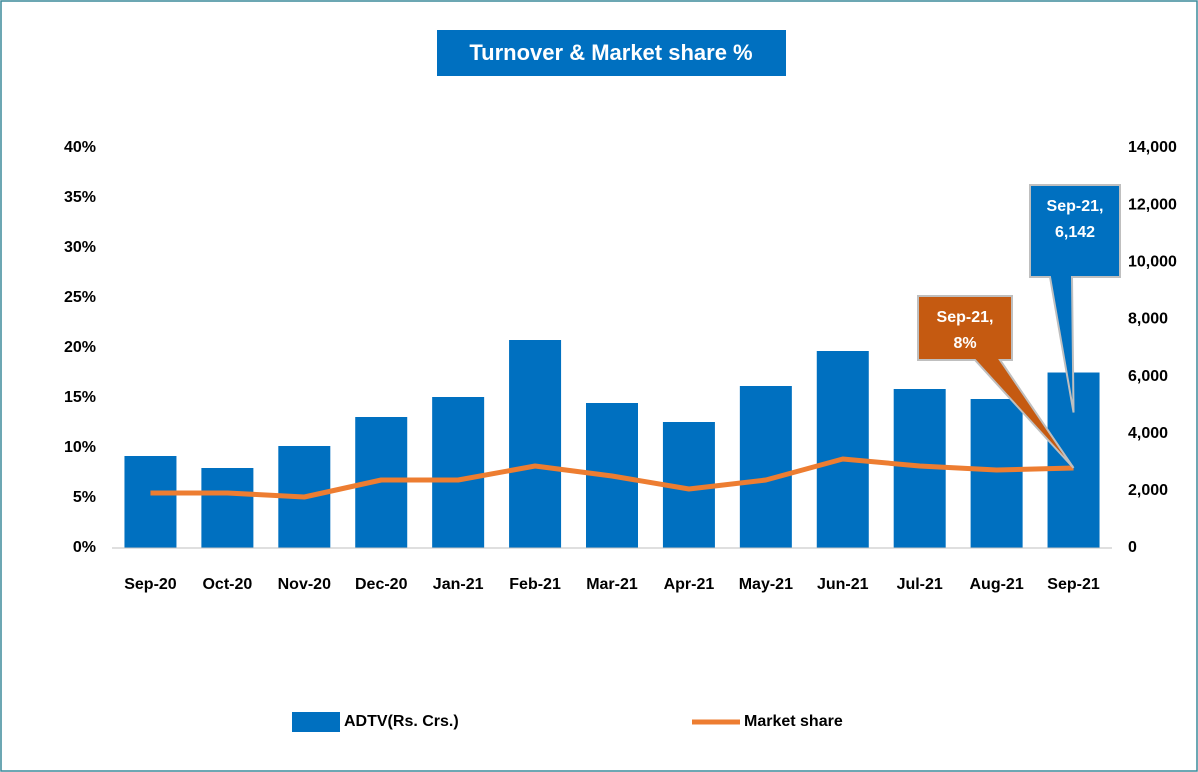  What do you see at coordinates (316, 722) in the screenshot?
I see `legend-swatch` at bounding box center [316, 722].